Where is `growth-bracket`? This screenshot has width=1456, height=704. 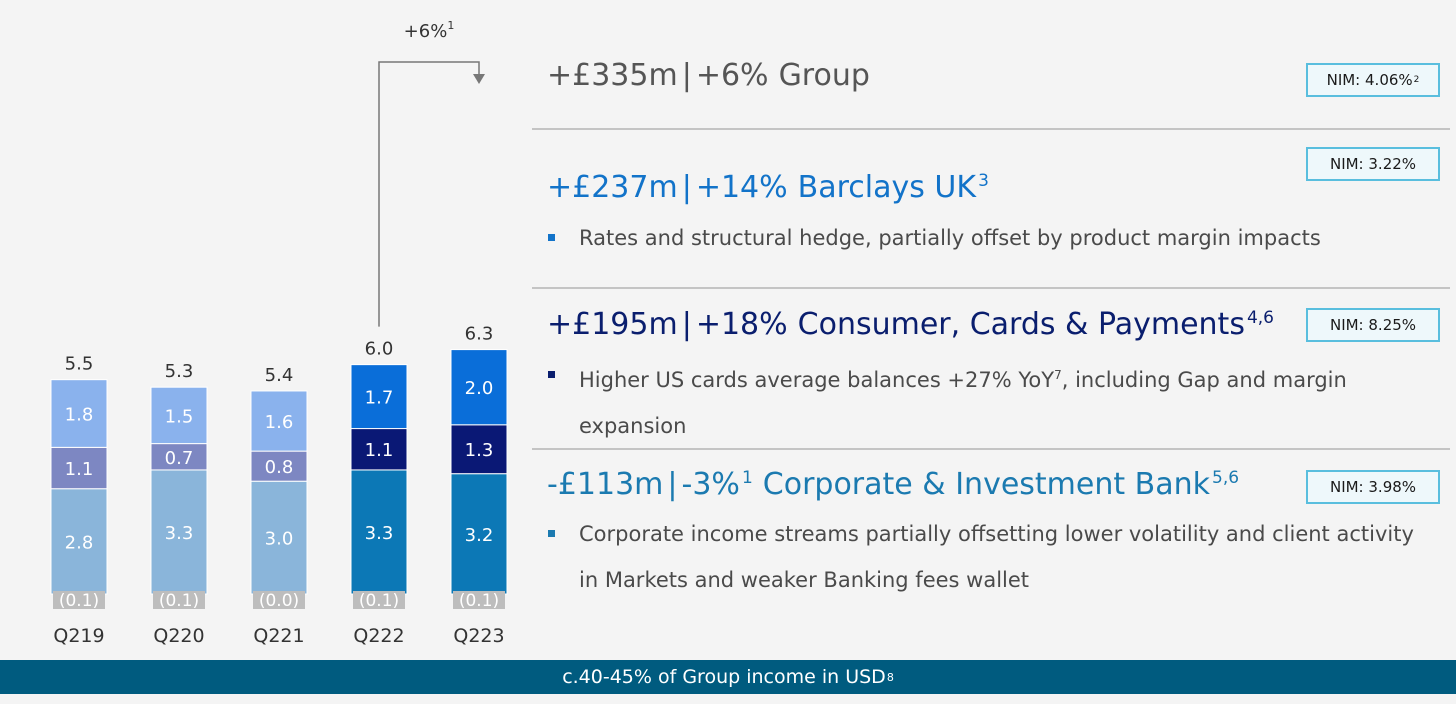 growth-bracket is located at coordinates (429, 194).